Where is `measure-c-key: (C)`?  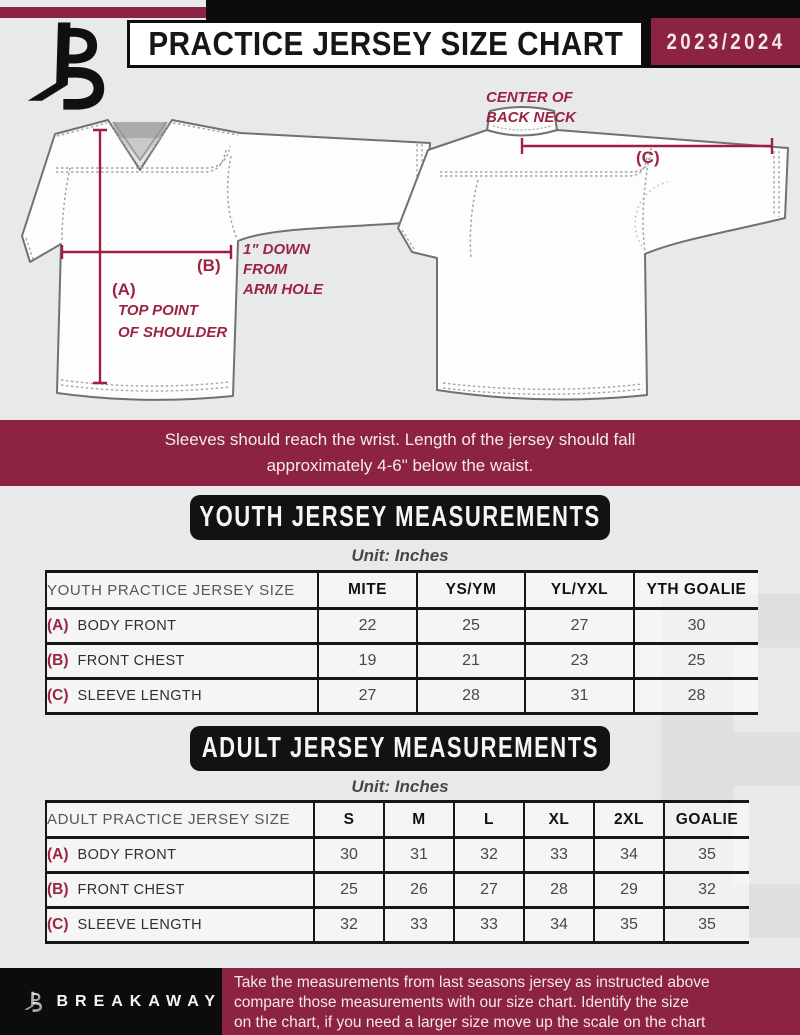 measure-c-key: (C) is located at coordinates (648, 157).